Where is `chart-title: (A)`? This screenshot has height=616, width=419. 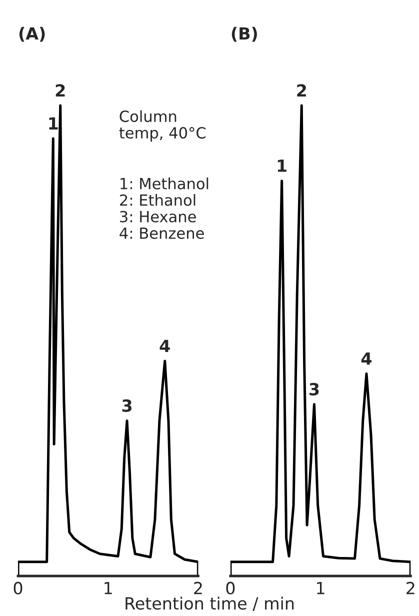 chart-title: (A) is located at coordinates (32, 34).